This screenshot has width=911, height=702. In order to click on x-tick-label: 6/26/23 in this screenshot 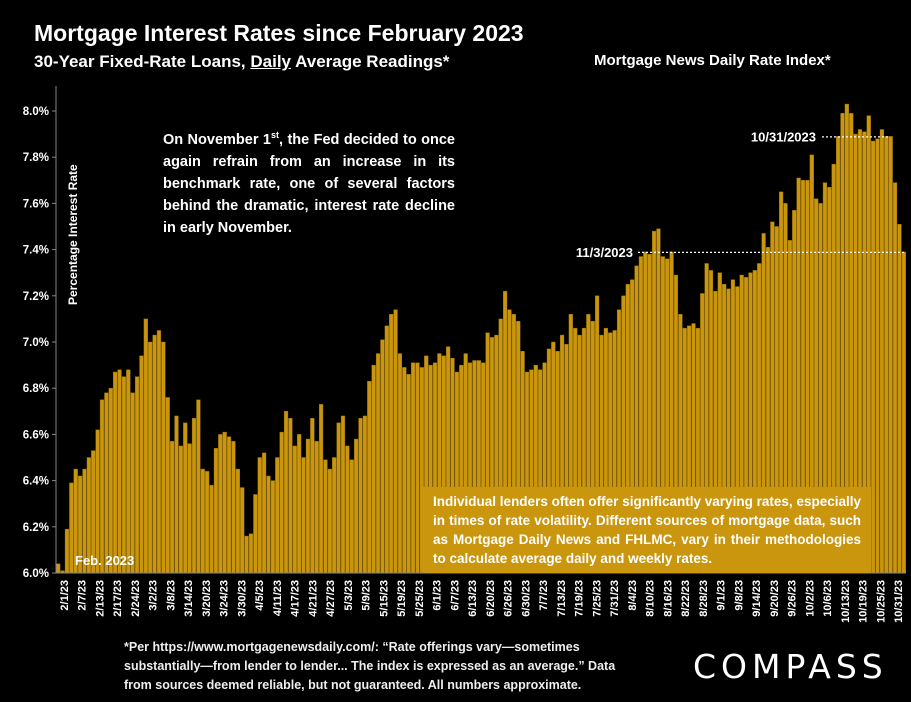, I will do `click(509, 598)`.